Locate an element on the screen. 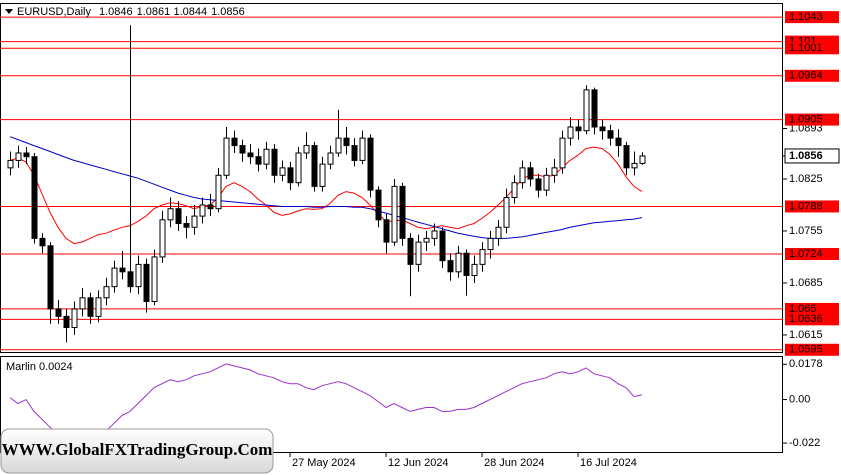  y-tick-label: 1.0685 is located at coordinates (806, 283).